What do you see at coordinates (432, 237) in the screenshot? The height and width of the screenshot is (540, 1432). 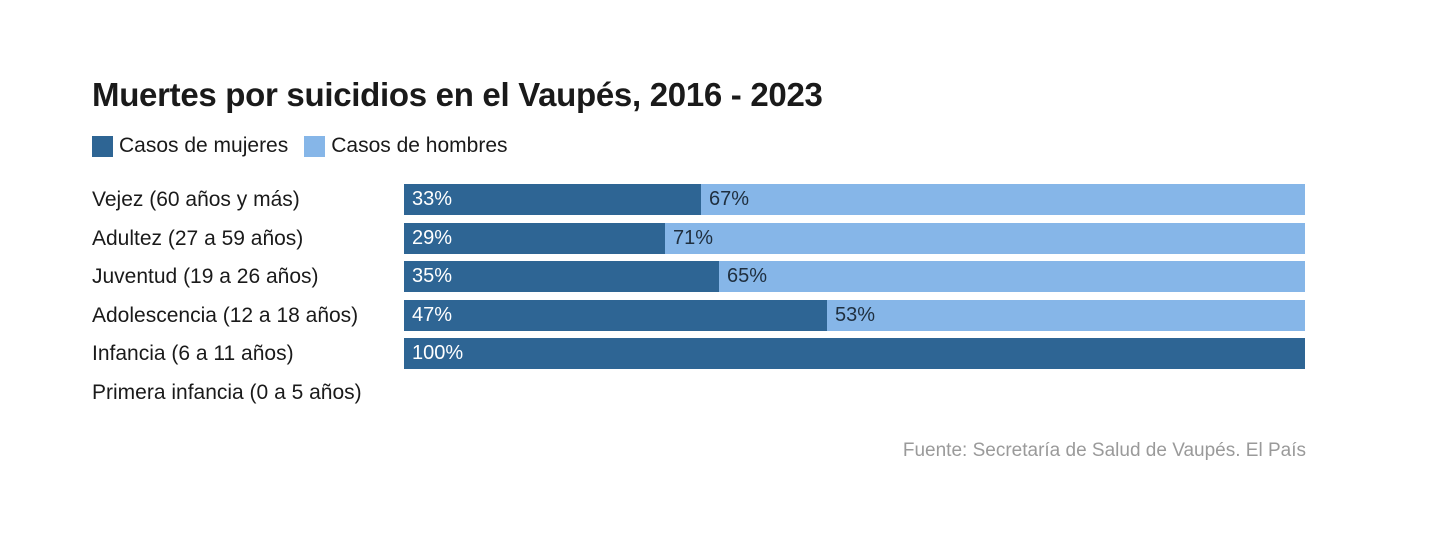 I see `bar-value-label-mujeres: 29%` at bounding box center [432, 237].